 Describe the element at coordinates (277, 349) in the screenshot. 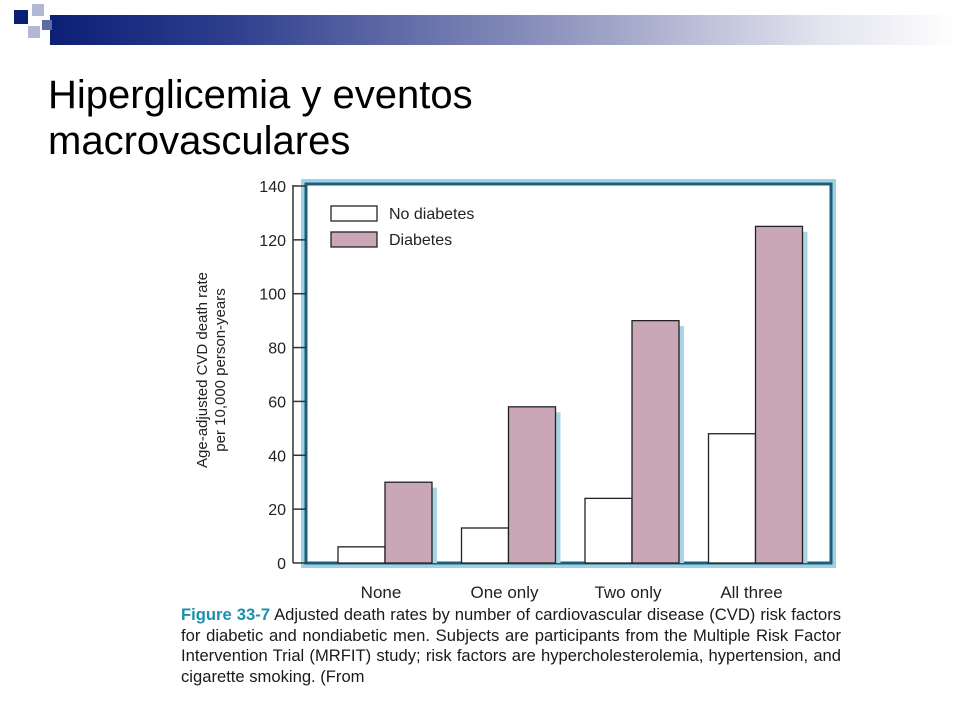

I see `y-tick-label: 80` at that location.